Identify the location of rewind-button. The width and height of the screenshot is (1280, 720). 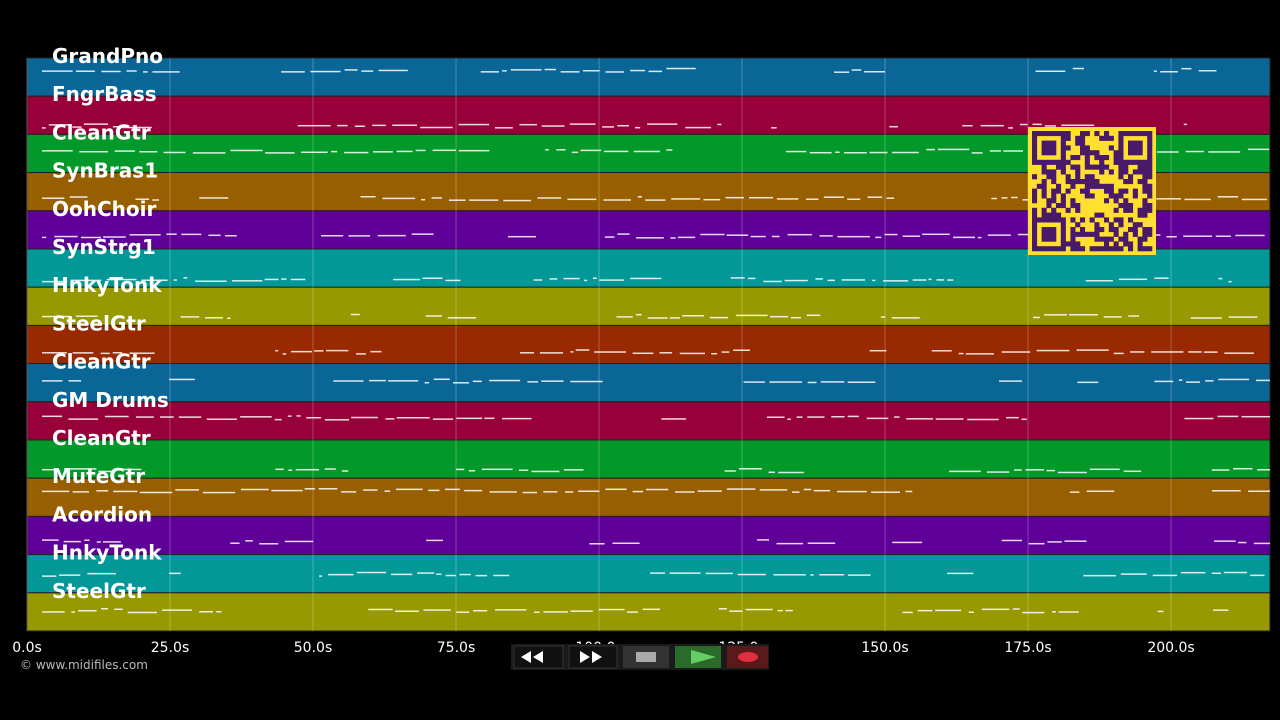
(538, 657).